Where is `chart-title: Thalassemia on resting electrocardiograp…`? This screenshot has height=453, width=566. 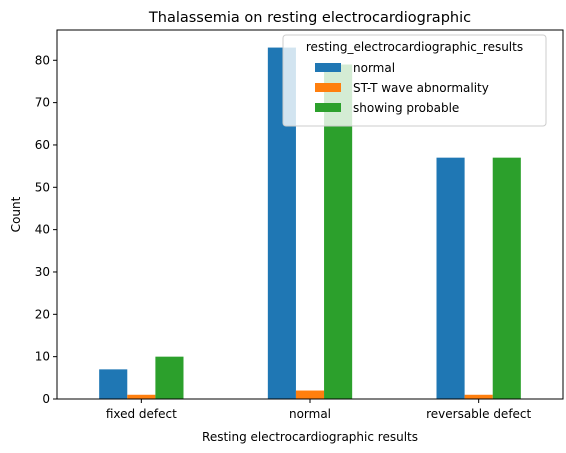
chart-title: Thalassemia on resting electrocardiograp… is located at coordinates (309, 18).